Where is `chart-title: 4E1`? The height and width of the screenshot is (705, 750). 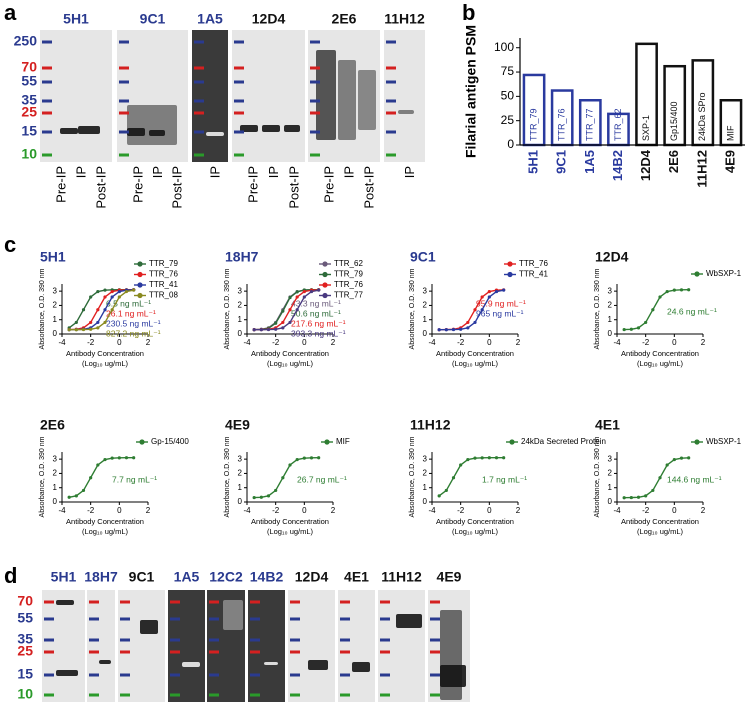
chart-title: 4E1 is located at coordinates (607, 425).